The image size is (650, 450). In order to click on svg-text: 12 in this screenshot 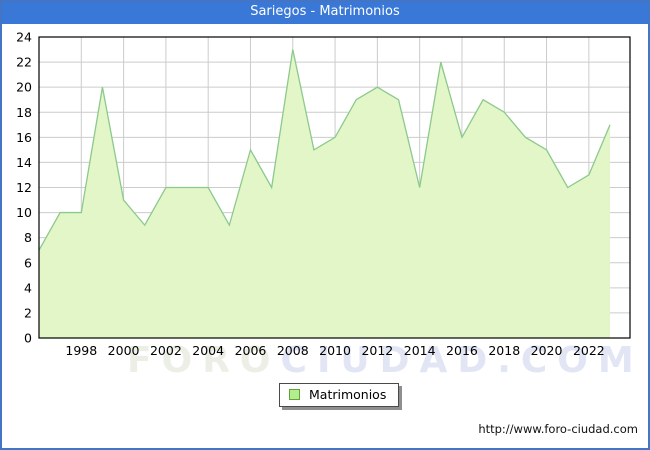, I will do `click(24, 187)`.